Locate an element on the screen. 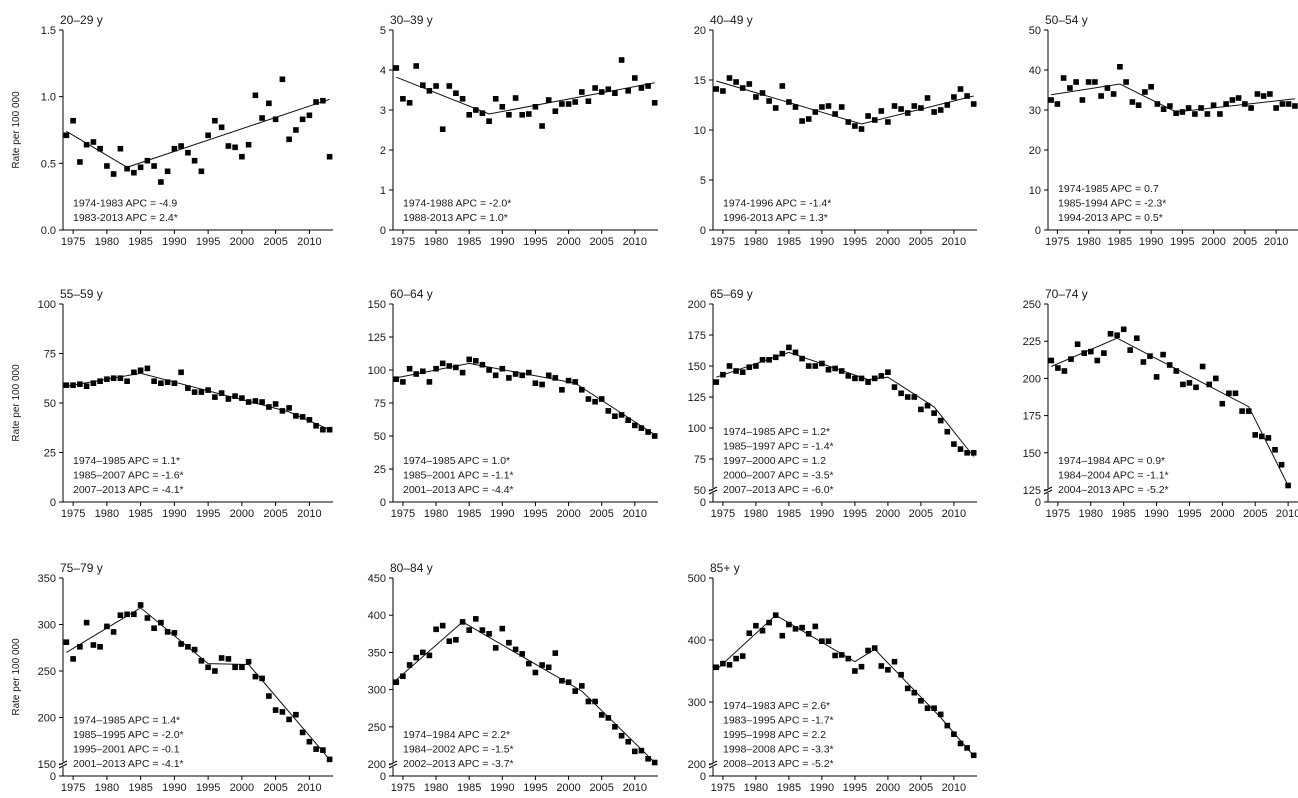  y-tick-label: 175 is located at coordinates (697, 336).